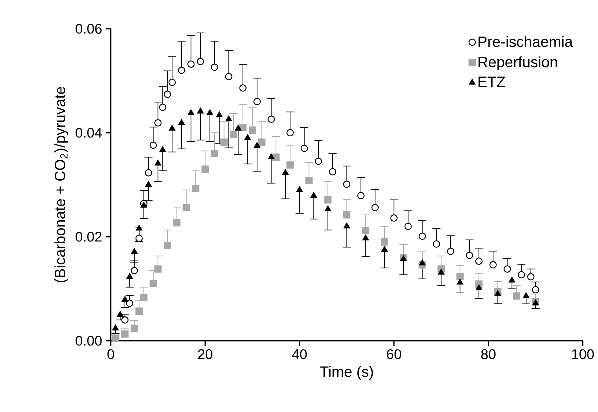 This screenshot has height=412, width=598. I want to click on x-tick-label: 100, so click(583, 355).